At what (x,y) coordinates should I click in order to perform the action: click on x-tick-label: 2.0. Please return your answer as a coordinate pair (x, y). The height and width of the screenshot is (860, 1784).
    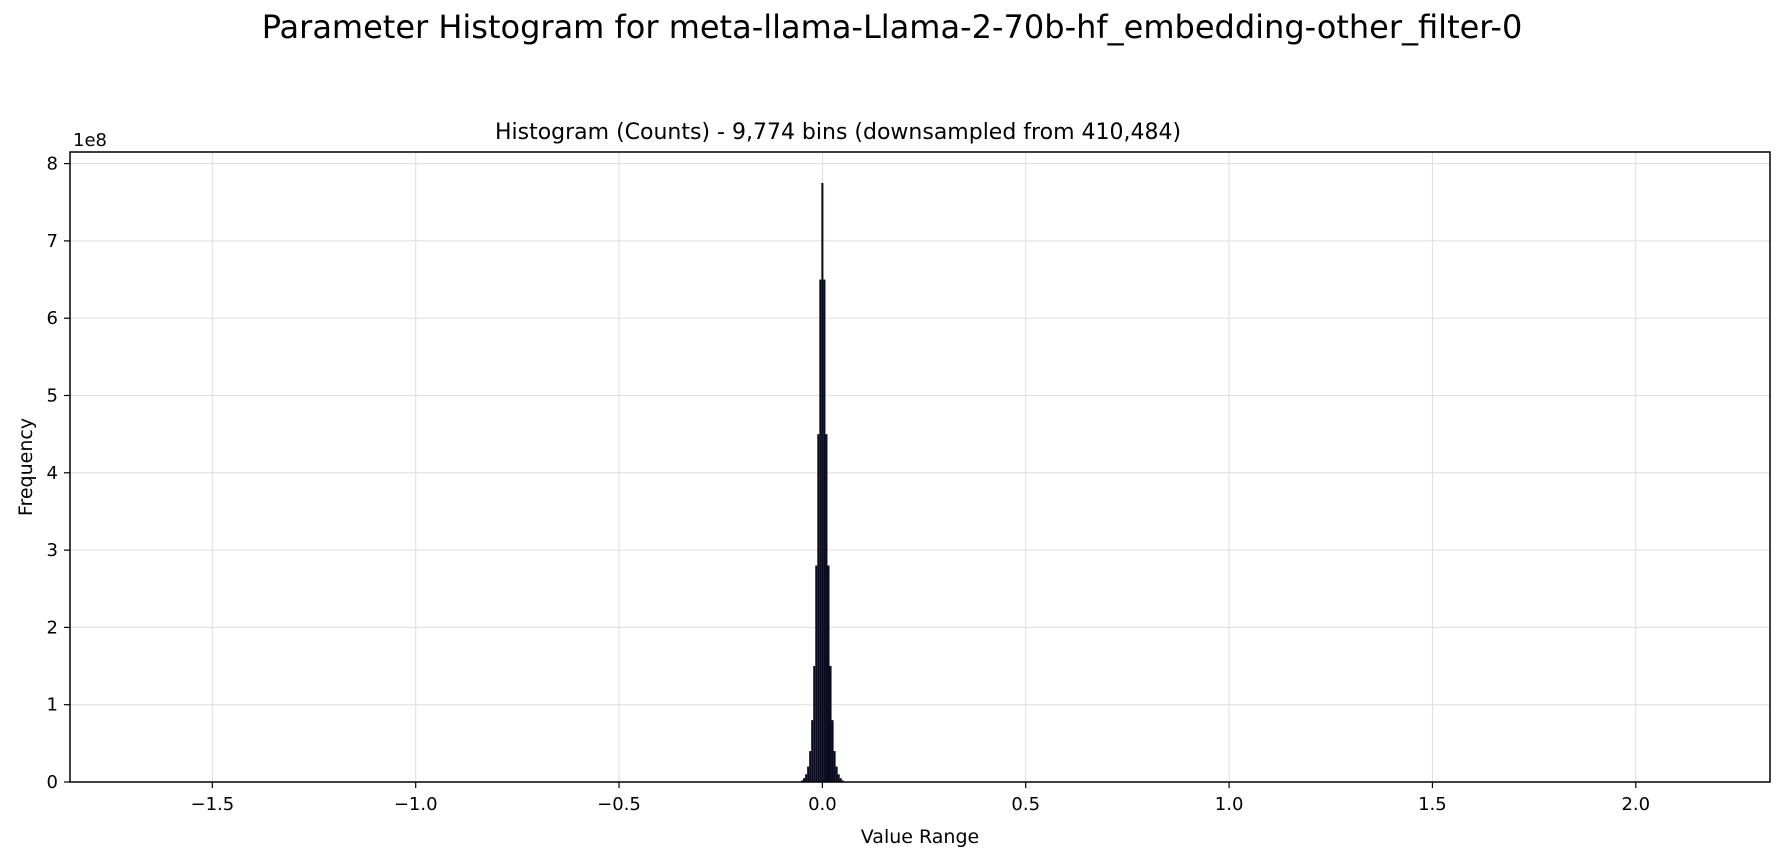
    Looking at the image, I should click on (1635, 804).